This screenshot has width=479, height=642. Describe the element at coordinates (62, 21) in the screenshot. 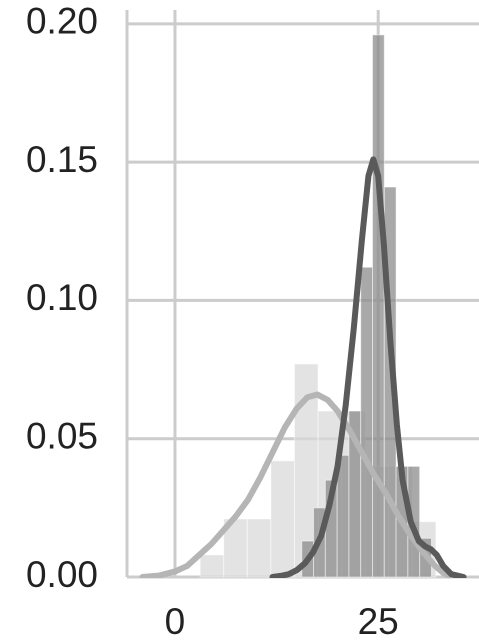

I see `y-tick-label: 0.20` at that location.